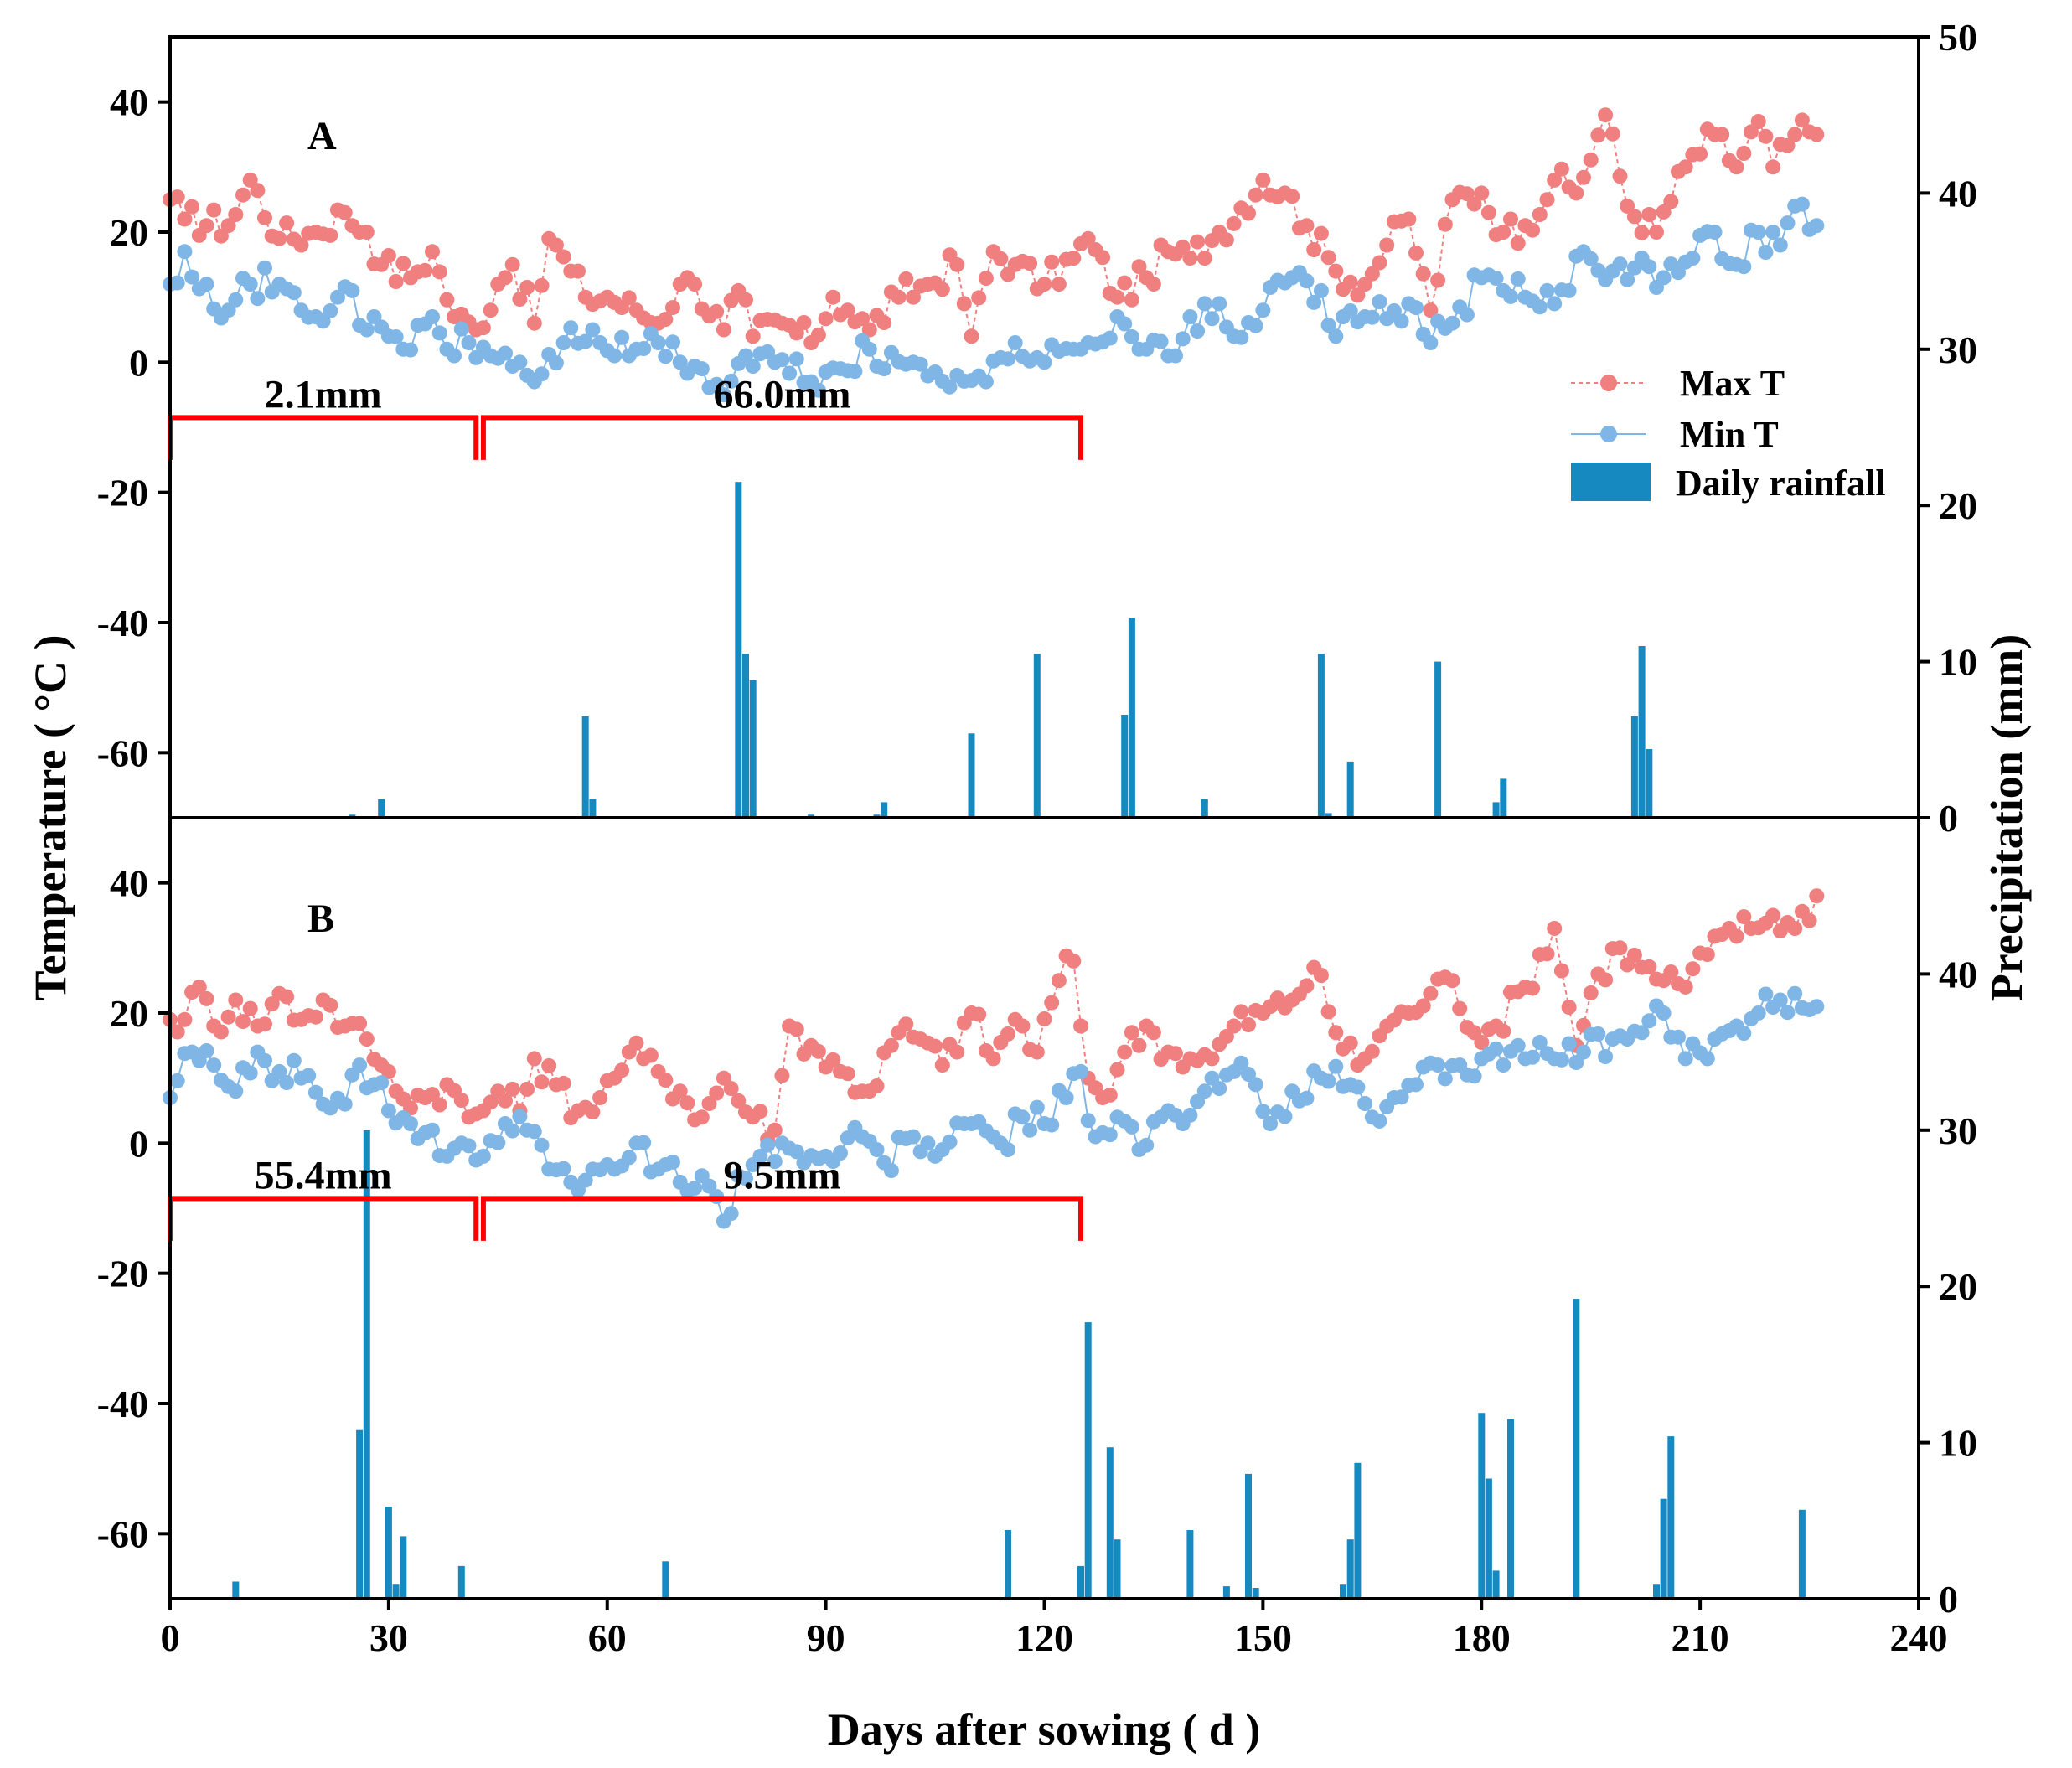 The image size is (2072, 1768). Describe the element at coordinates (129, 883) in the screenshot. I see `left-tick-label-b-40: 40` at that location.